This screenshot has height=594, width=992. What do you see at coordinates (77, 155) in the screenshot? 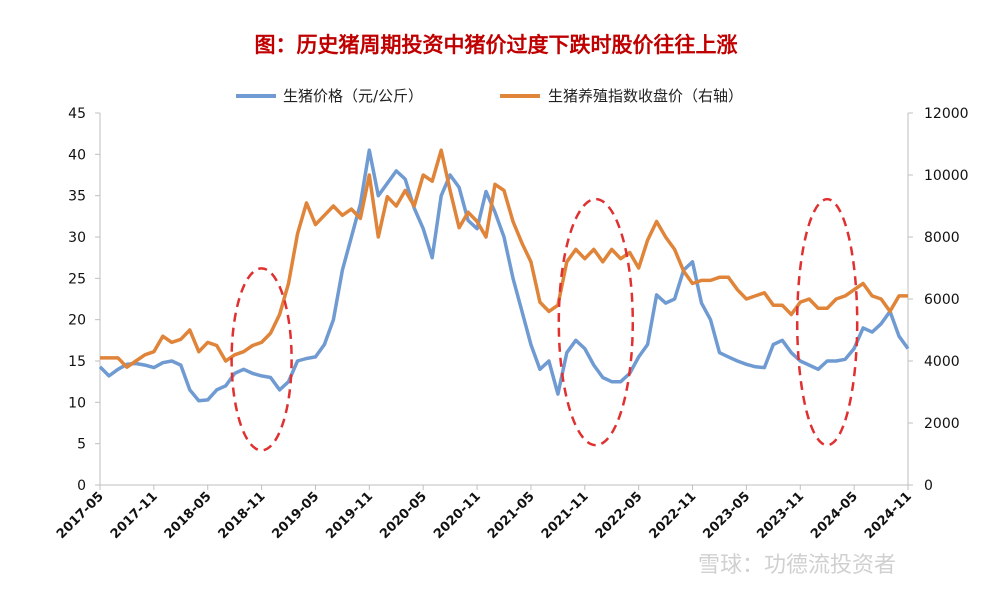
I see `left-tick-label: 40` at bounding box center [77, 155].